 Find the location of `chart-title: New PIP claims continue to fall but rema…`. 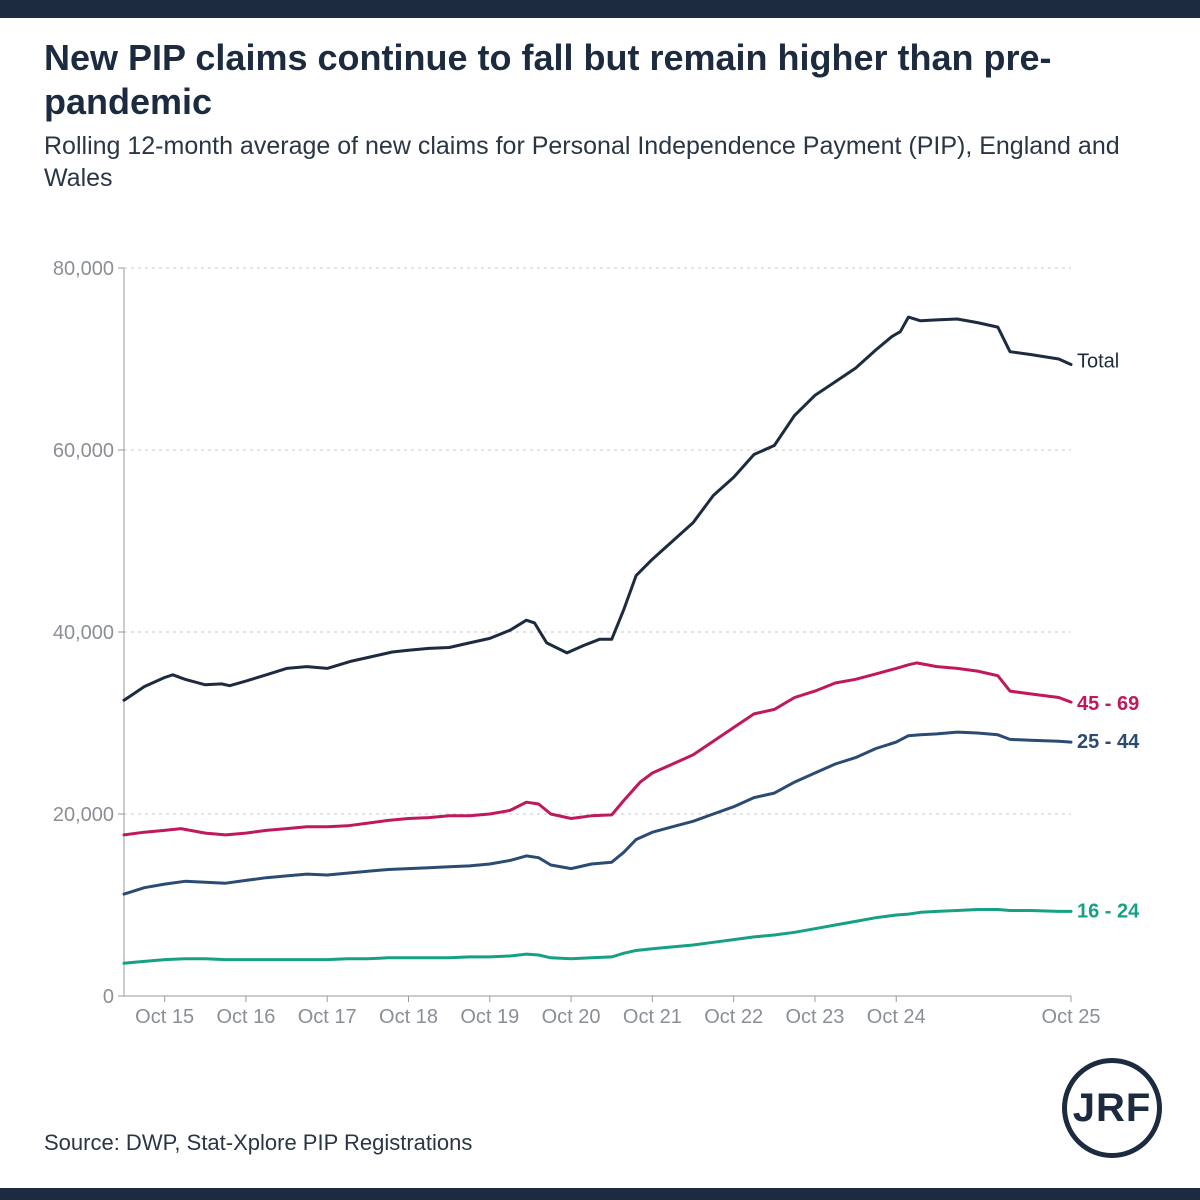

chart-title: New PIP claims continue to fall but rema… is located at coordinates (548, 79).